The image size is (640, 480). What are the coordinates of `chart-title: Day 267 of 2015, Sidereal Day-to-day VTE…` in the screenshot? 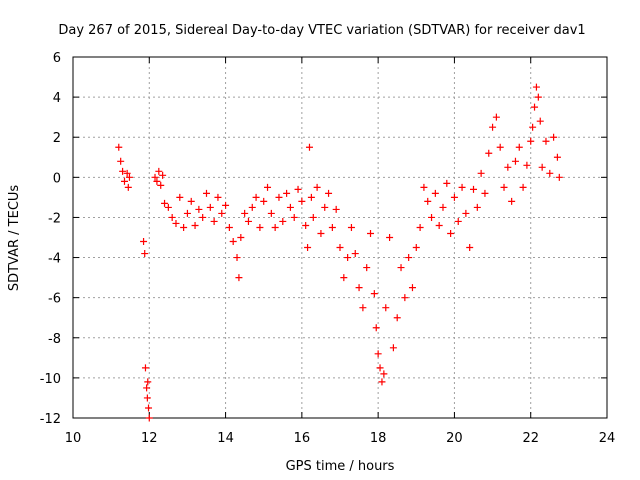 It's located at (321, 30).